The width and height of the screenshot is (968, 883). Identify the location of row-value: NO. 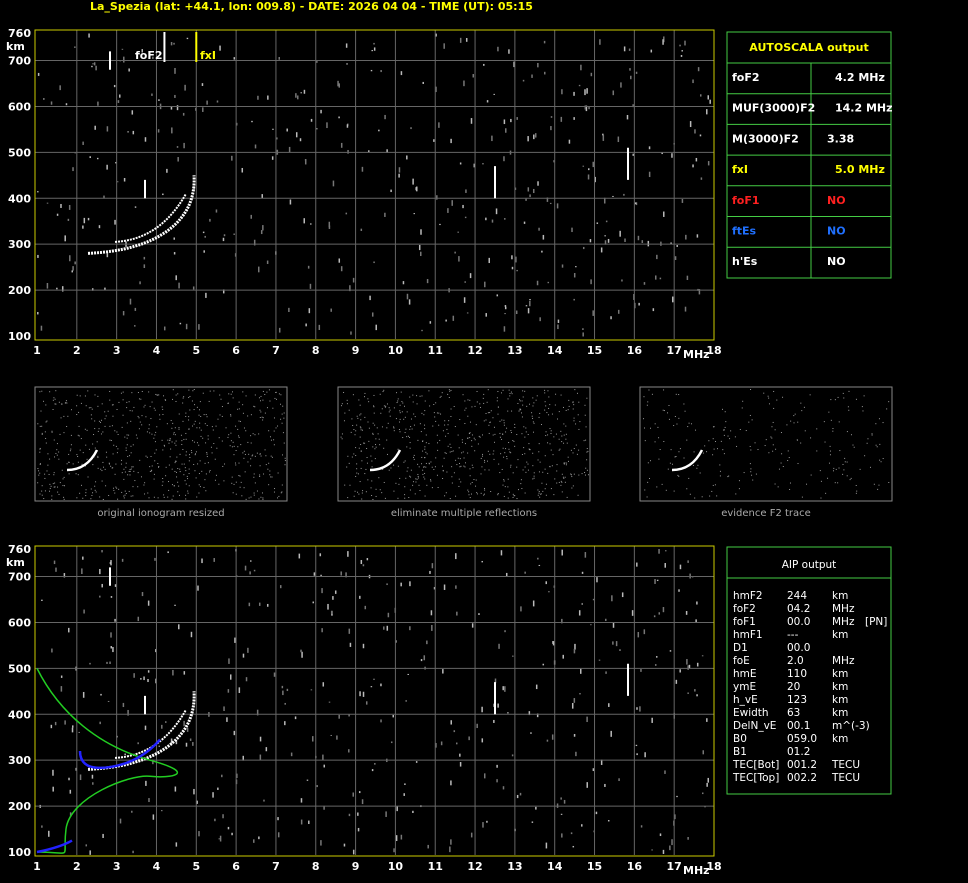
(836, 261).